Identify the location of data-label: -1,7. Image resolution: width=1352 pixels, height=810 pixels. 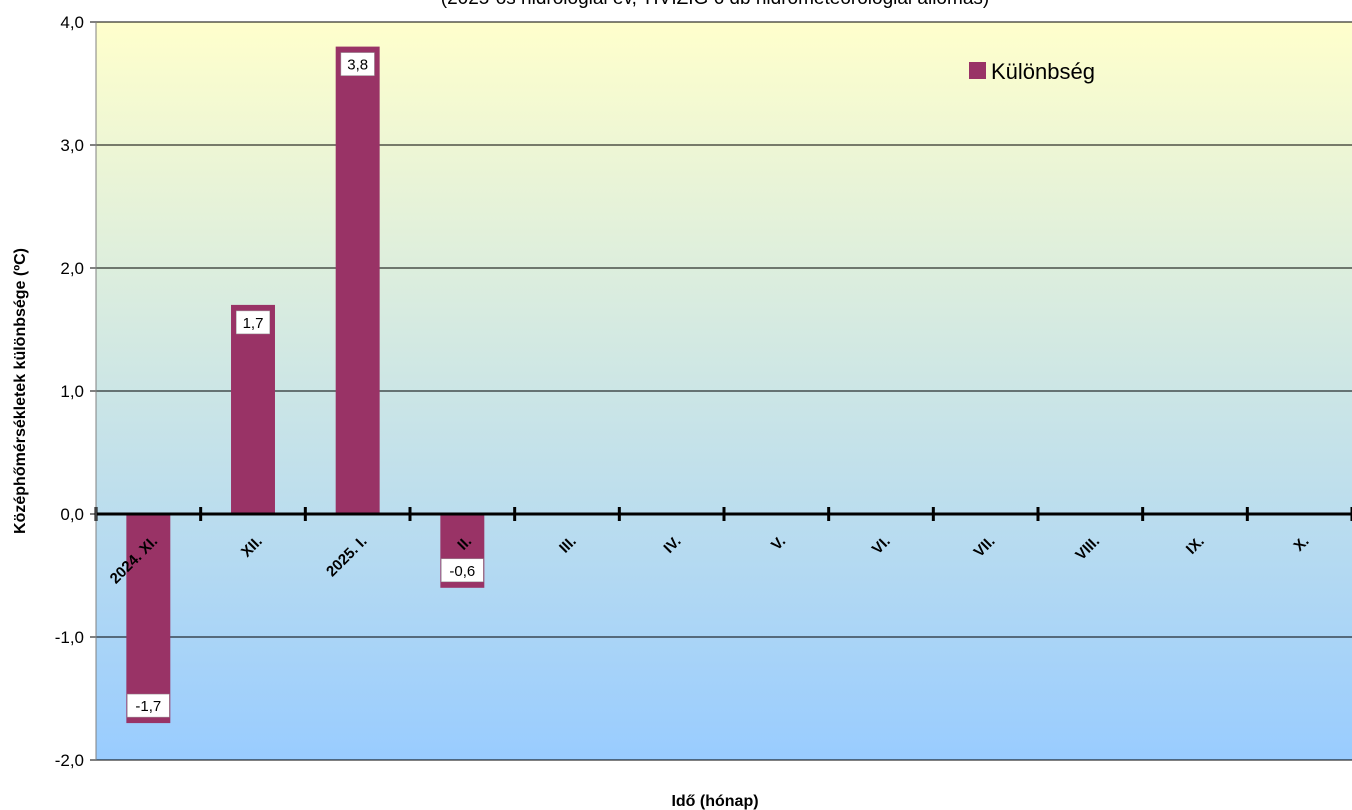
(148, 706).